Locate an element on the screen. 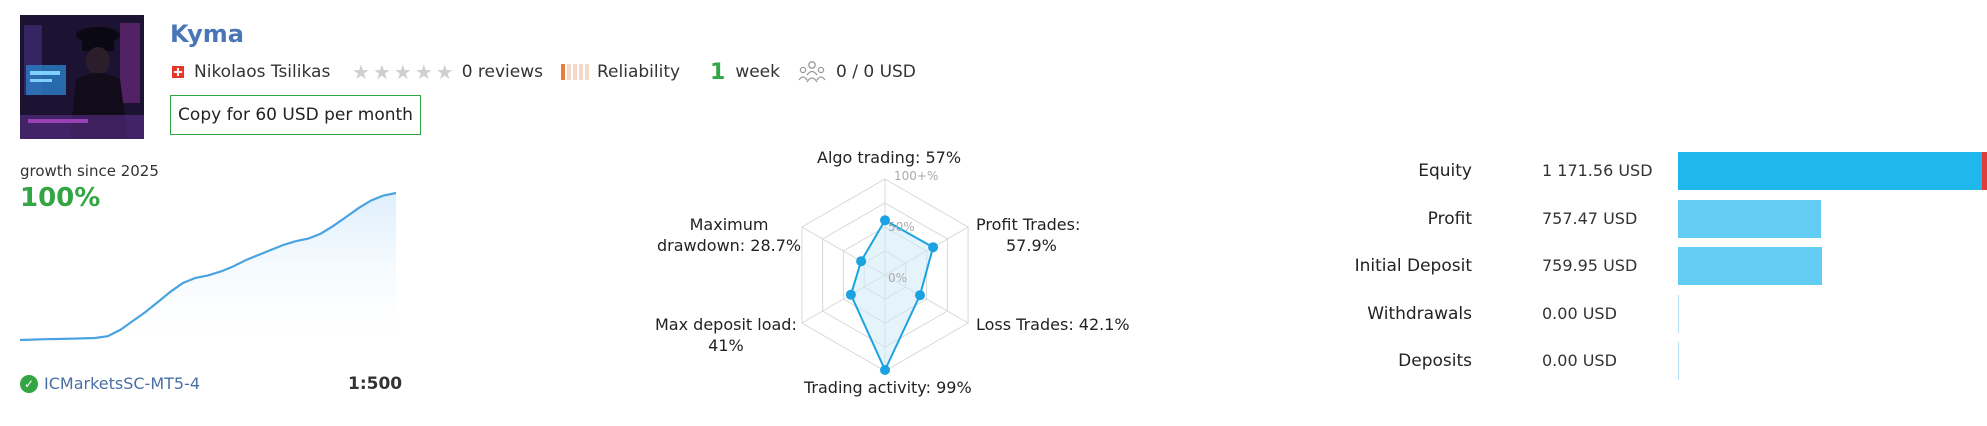 The width and height of the screenshot is (1987, 426). sparkline-area is located at coordinates (208, 270).